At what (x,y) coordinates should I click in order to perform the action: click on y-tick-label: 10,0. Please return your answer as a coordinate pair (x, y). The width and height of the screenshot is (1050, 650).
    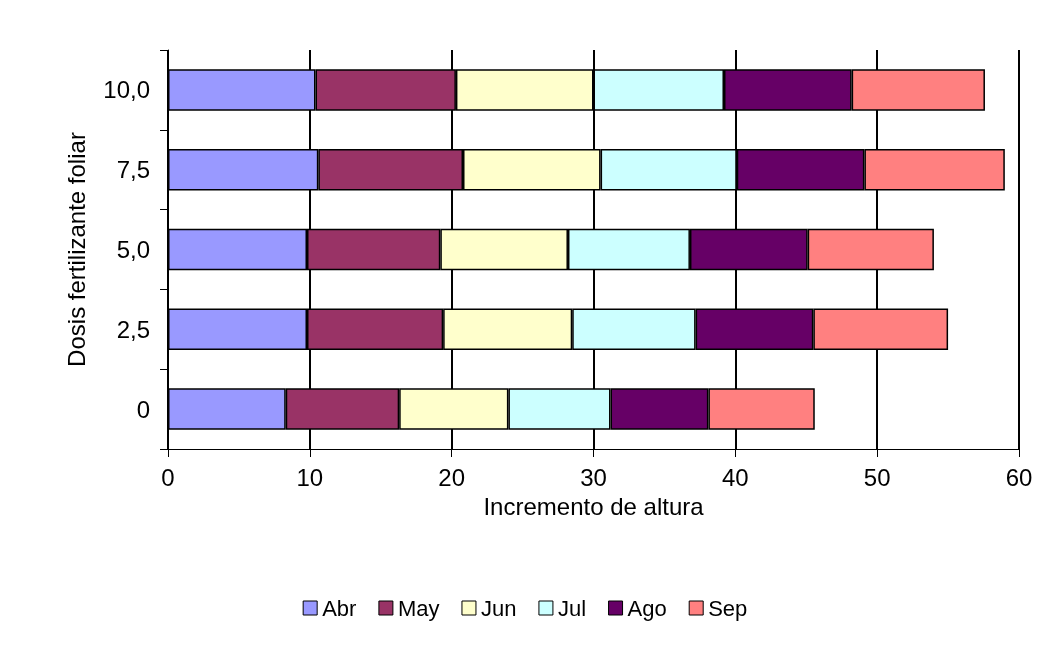
    Looking at the image, I should click on (126, 90).